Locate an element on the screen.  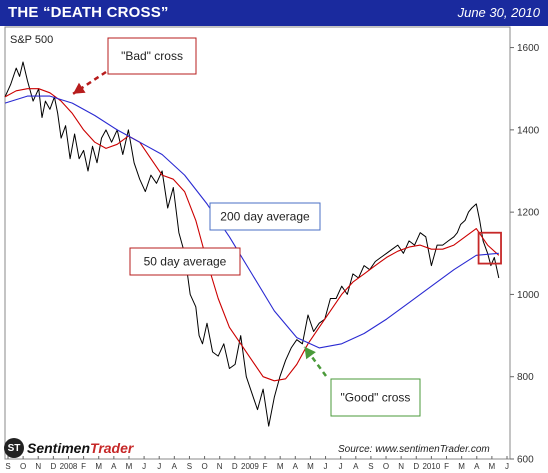
annotation-box-ma50 is located at coordinates (185, 261).